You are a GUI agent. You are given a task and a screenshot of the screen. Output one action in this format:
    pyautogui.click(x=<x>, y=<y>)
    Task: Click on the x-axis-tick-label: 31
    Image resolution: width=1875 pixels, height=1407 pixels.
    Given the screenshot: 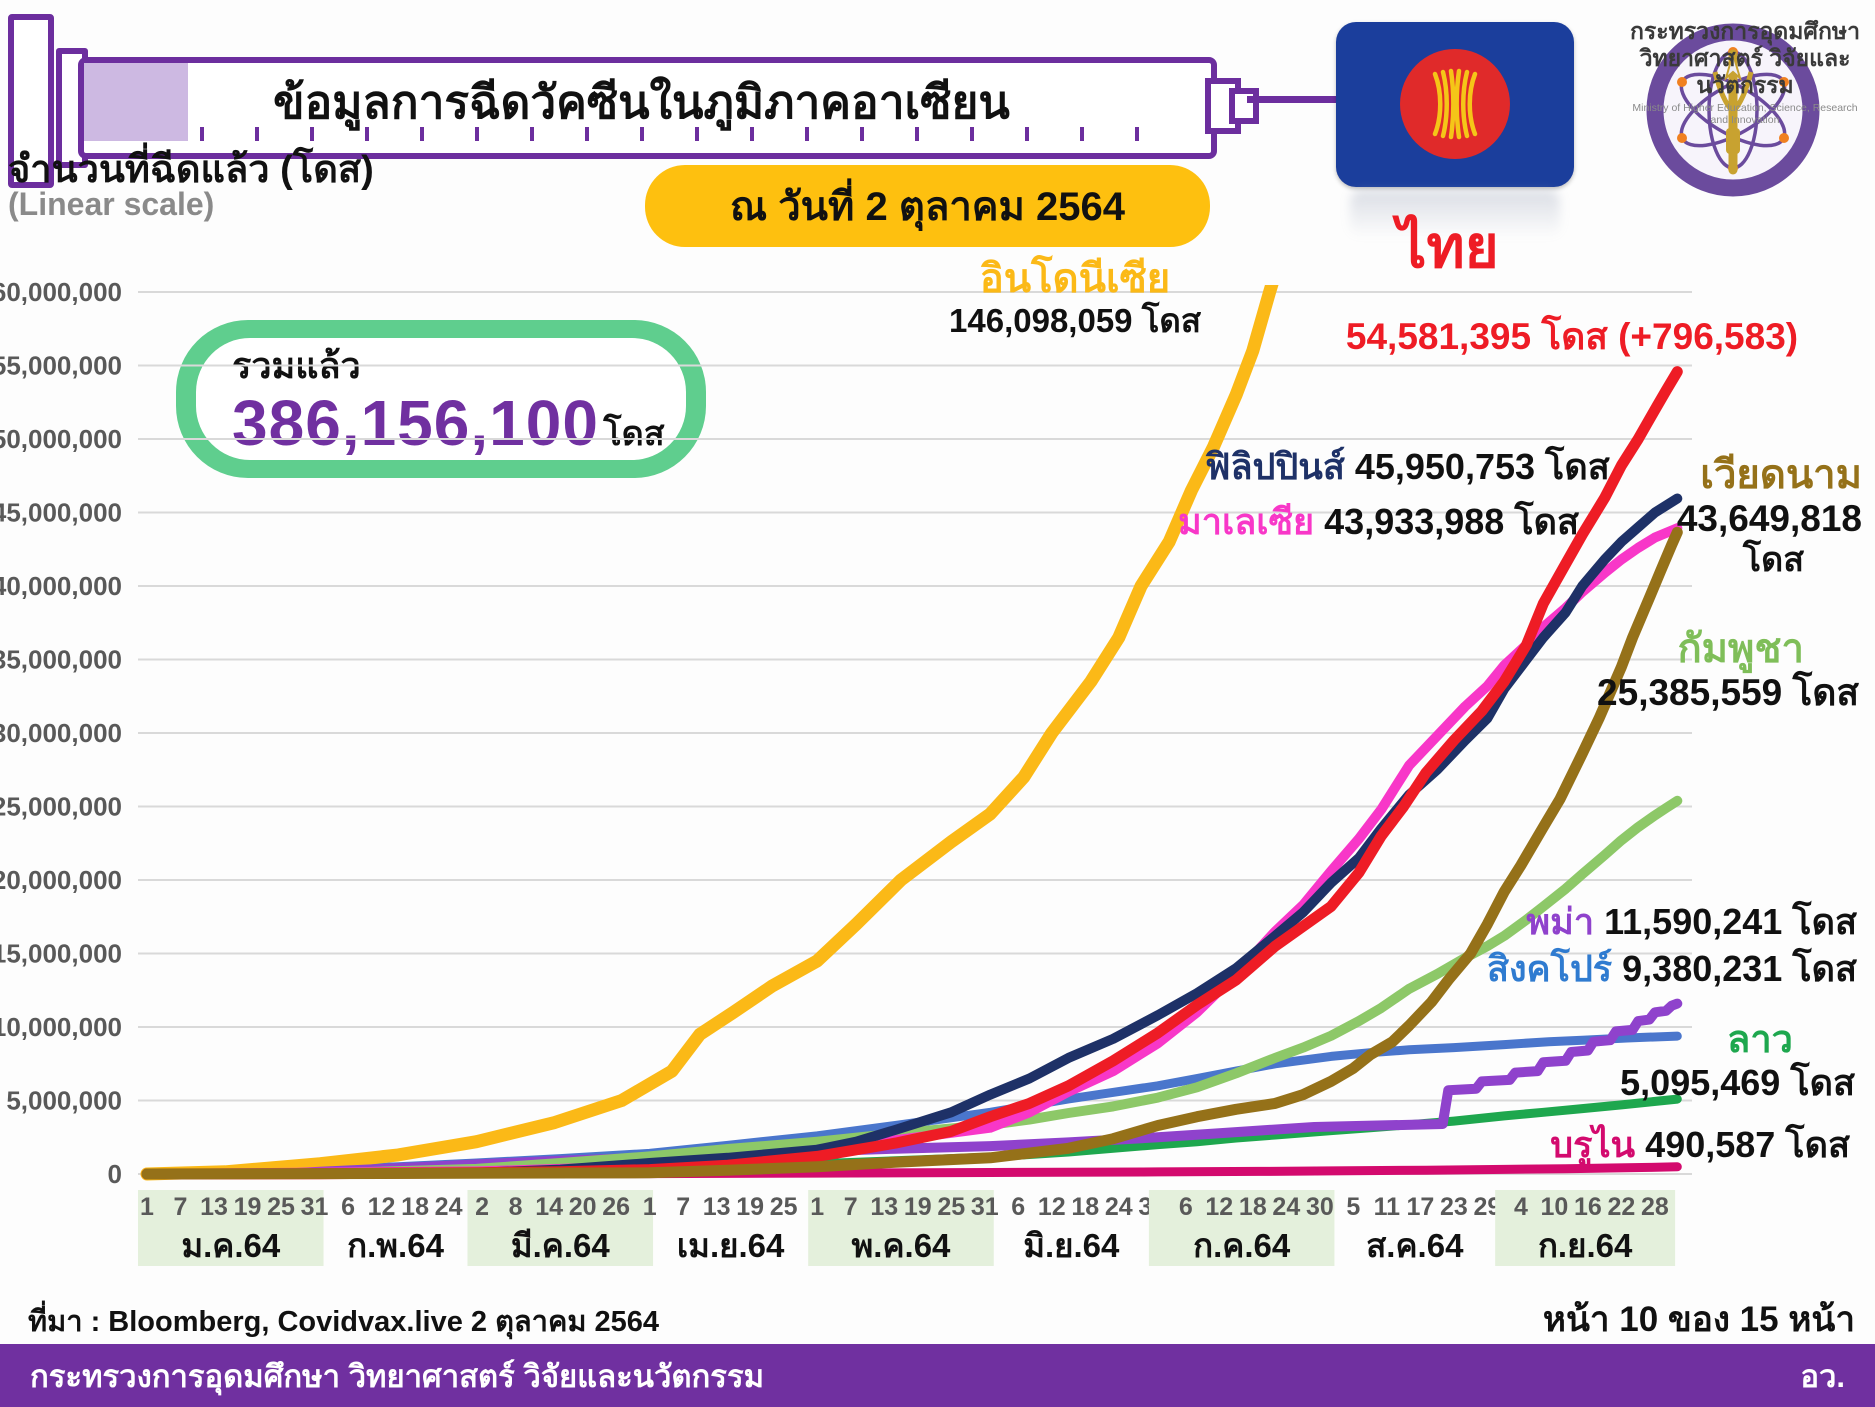 What is the action you would take?
    pyautogui.click(x=315, y=1207)
    